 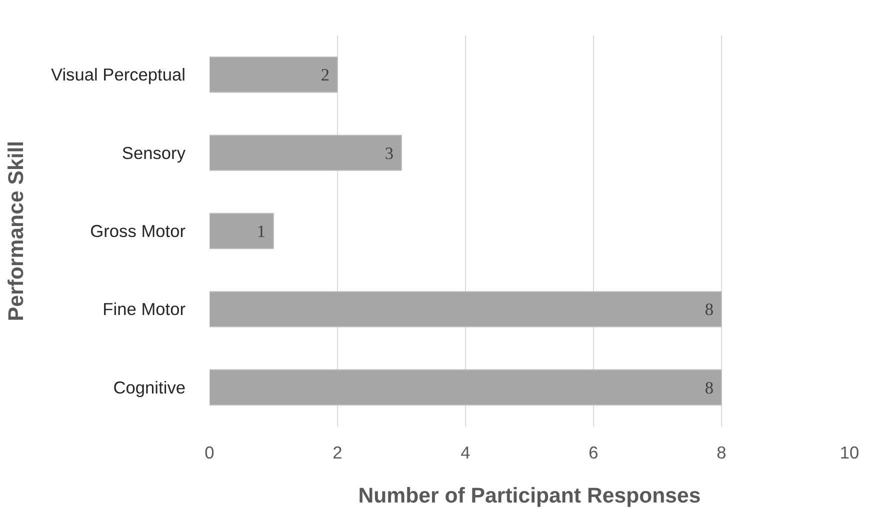 I want to click on y-tick-label: Visual Perceptual, so click(x=118, y=74).